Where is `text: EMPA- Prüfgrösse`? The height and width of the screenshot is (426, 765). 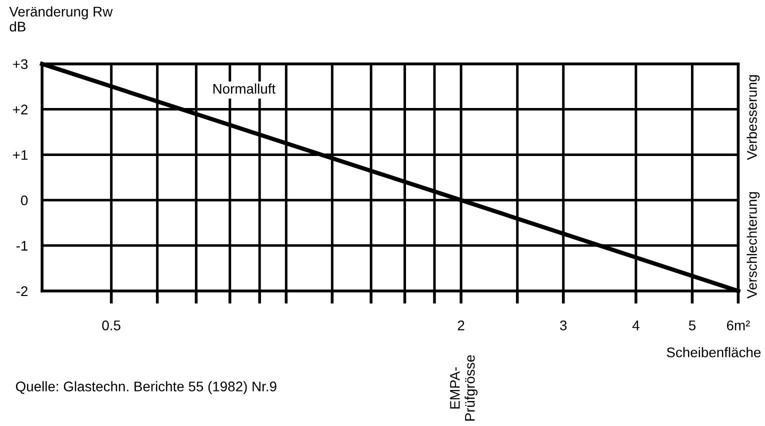
text: EMPA- Prüfgrösse is located at coordinates (464, 388).